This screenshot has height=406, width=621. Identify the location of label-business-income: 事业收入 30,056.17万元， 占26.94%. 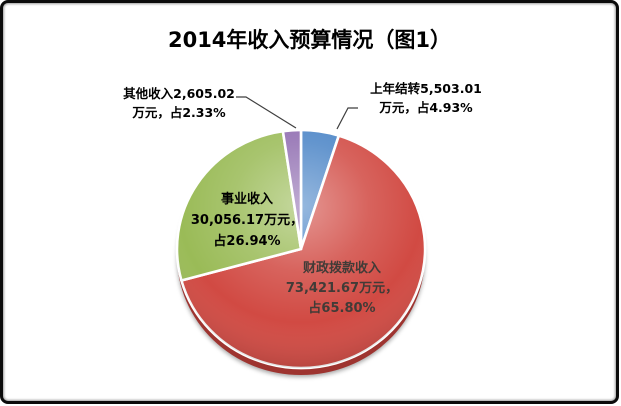
(247, 220).